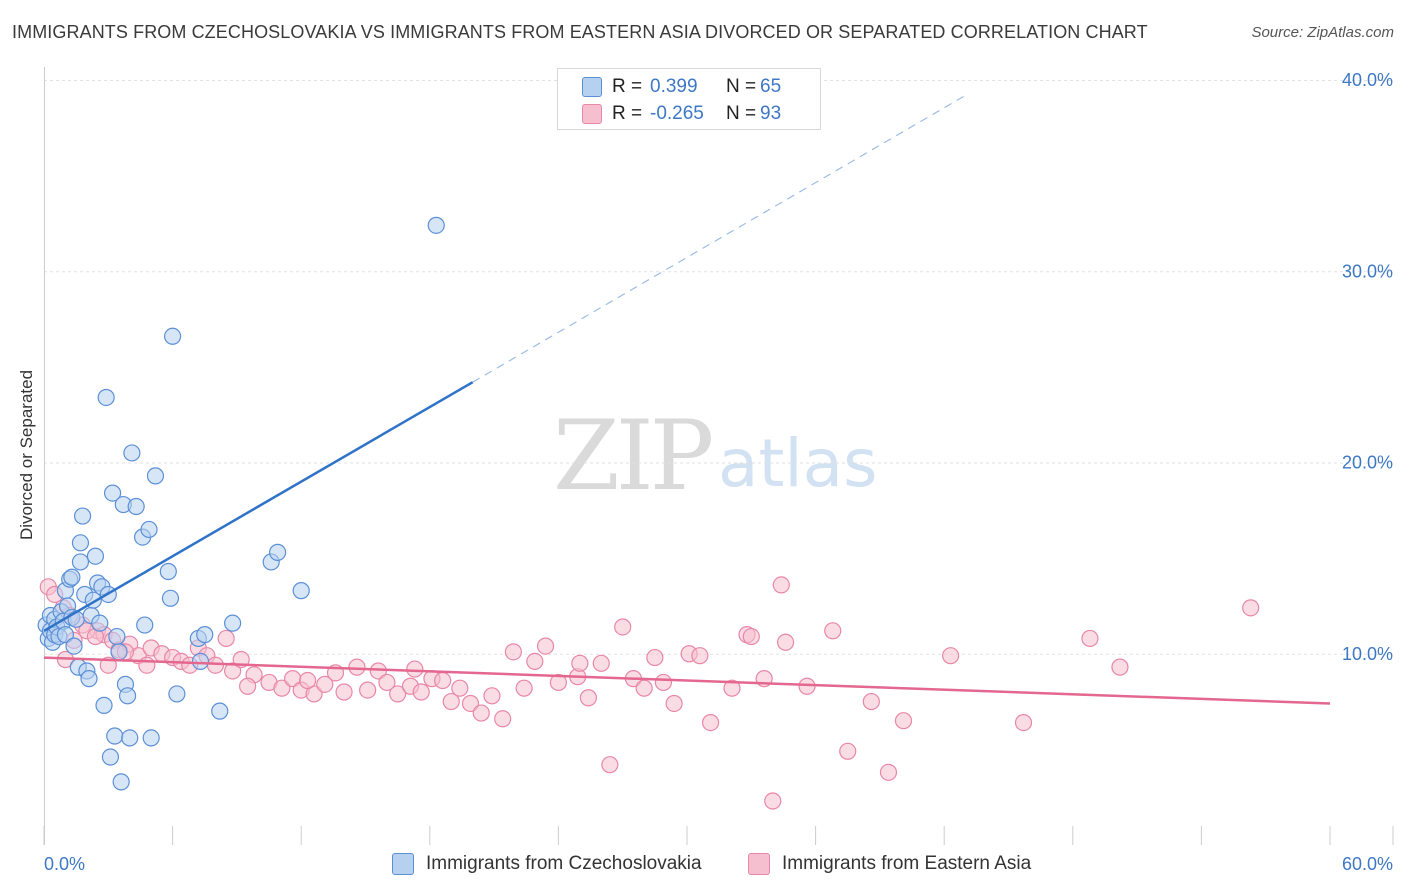 This screenshot has height=892, width=1406. What do you see at coordinates (1322, 32) in the screenshot?
I see `source-label: Source: ZipAtlas.com` at bounding box center [1322, 32].